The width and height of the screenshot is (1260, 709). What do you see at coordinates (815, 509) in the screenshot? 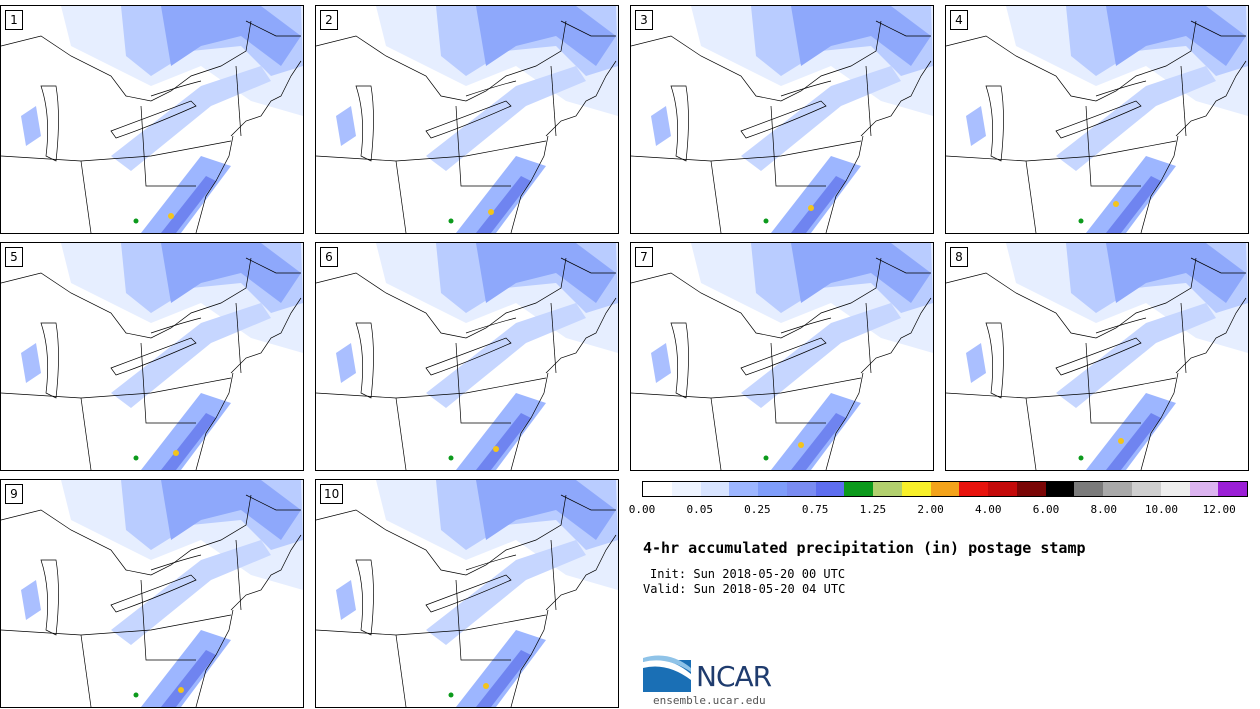
I see `legend-tick-label: 0.75` at bounding box center [815, 509].